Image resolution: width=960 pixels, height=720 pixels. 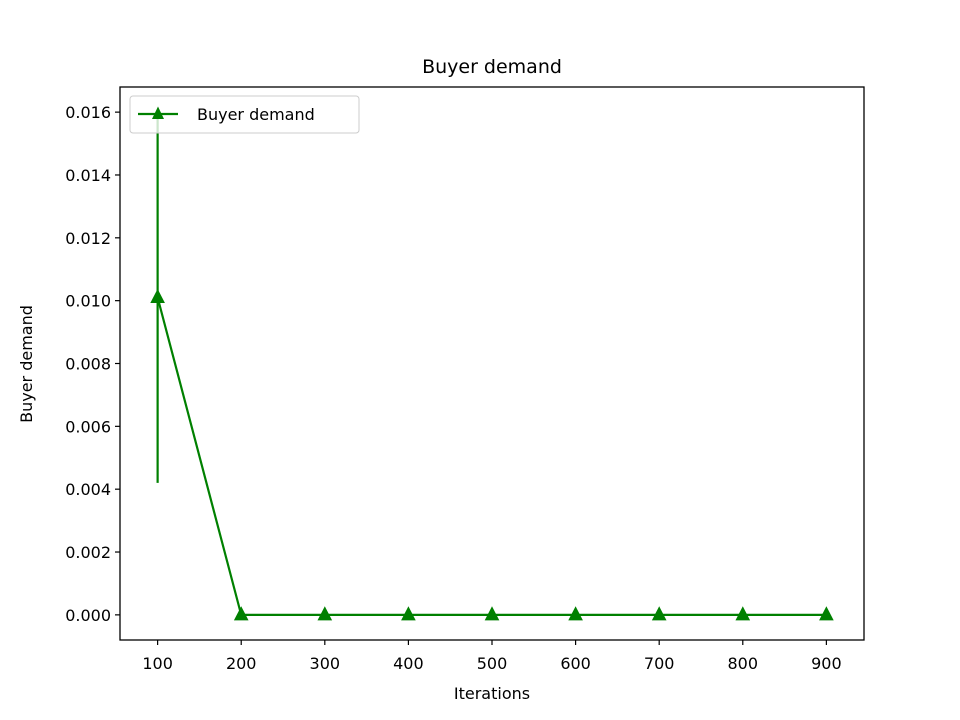 I want to click on y-tick-label: 0.010, so click(x=88, y=301).